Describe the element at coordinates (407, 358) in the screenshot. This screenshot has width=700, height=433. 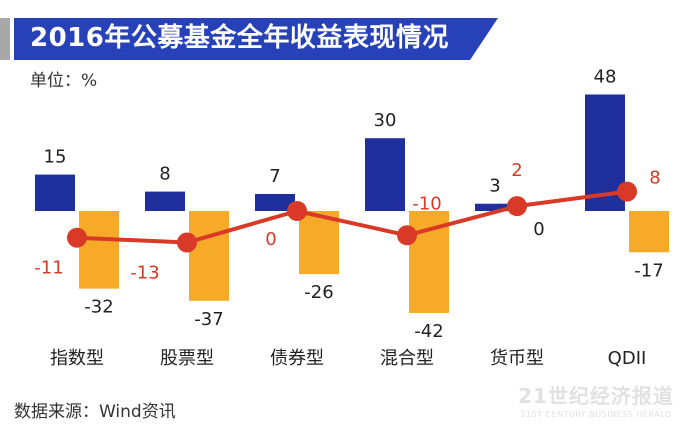
I see `category-label-3: 混合型` at that location.